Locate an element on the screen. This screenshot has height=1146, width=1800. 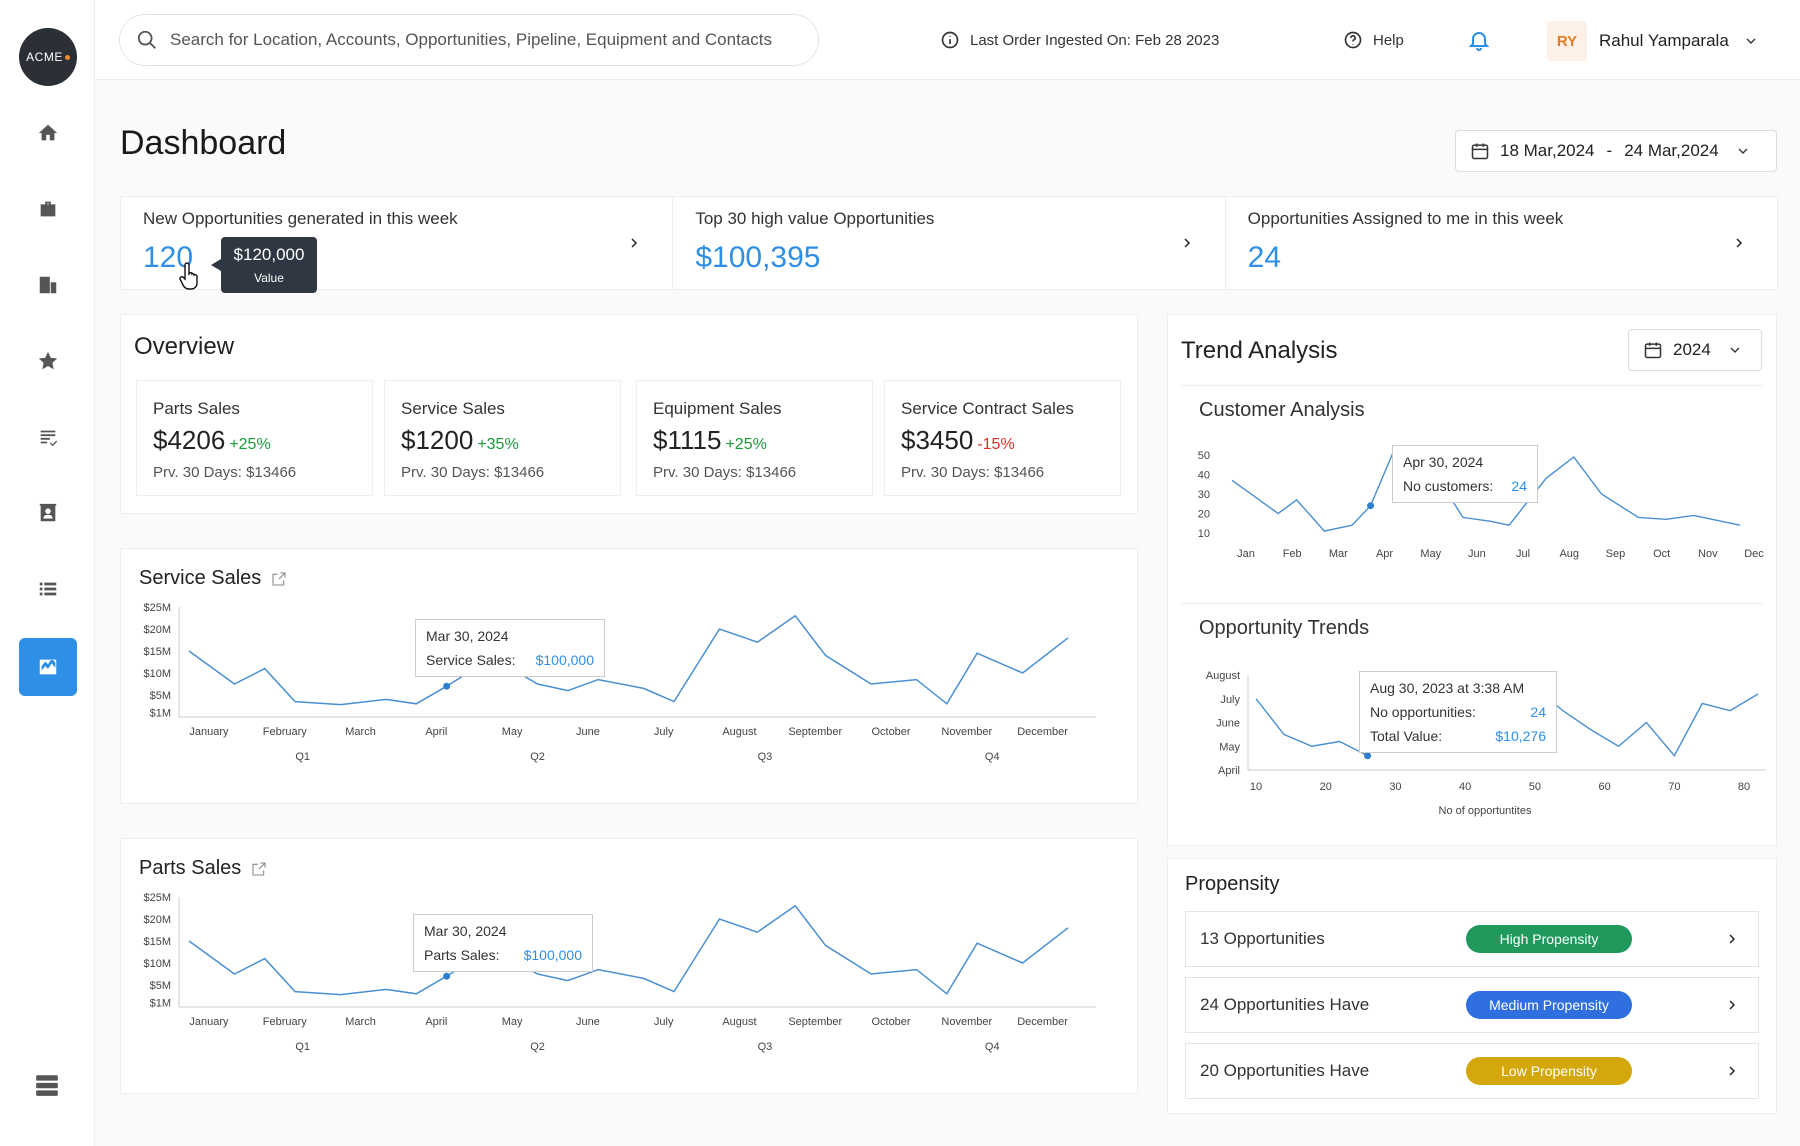
avatar: RY is located at coordinates (1567, 41).